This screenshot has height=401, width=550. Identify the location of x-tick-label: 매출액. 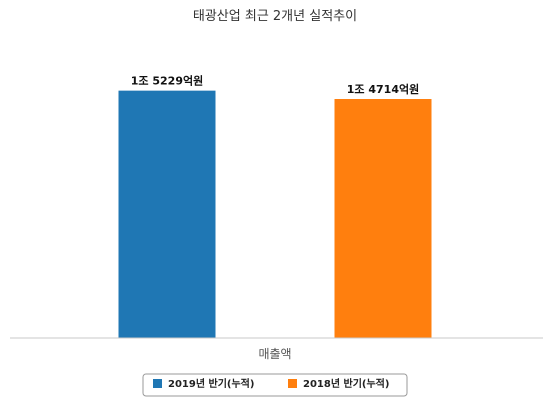
(274, 354).